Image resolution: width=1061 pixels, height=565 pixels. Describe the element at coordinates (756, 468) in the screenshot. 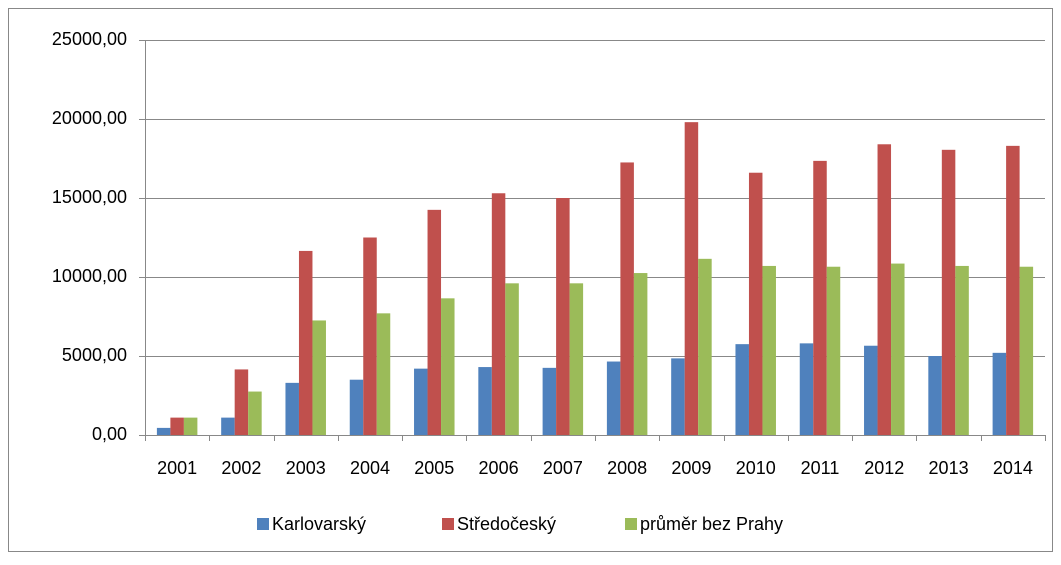

I see `x-tick-label: 2010` at that location.